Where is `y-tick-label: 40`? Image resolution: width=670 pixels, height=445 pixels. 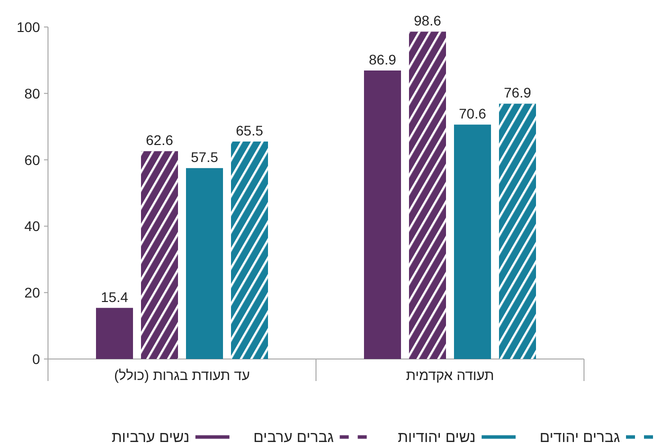 y-tick-label: 40 is located at coordinates (32, 226).